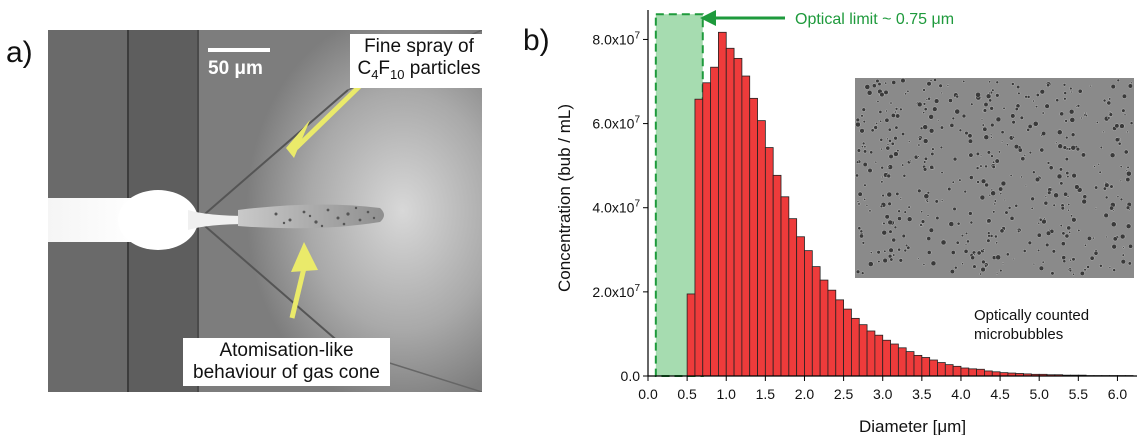  I want to click on x-tick-label: 4.5, so click(1000, 394).